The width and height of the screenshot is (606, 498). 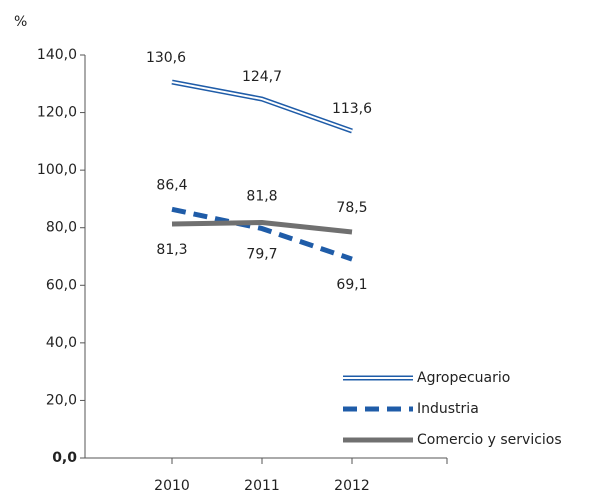 What do you see at coordinates (489, 440) in the screenshot?
I see `legend-label: Comercio y servicios` at bounding box center [489, 440].